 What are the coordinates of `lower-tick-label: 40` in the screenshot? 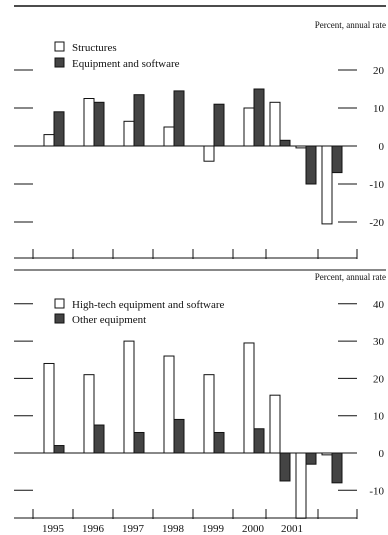 It's located at (379, 305).